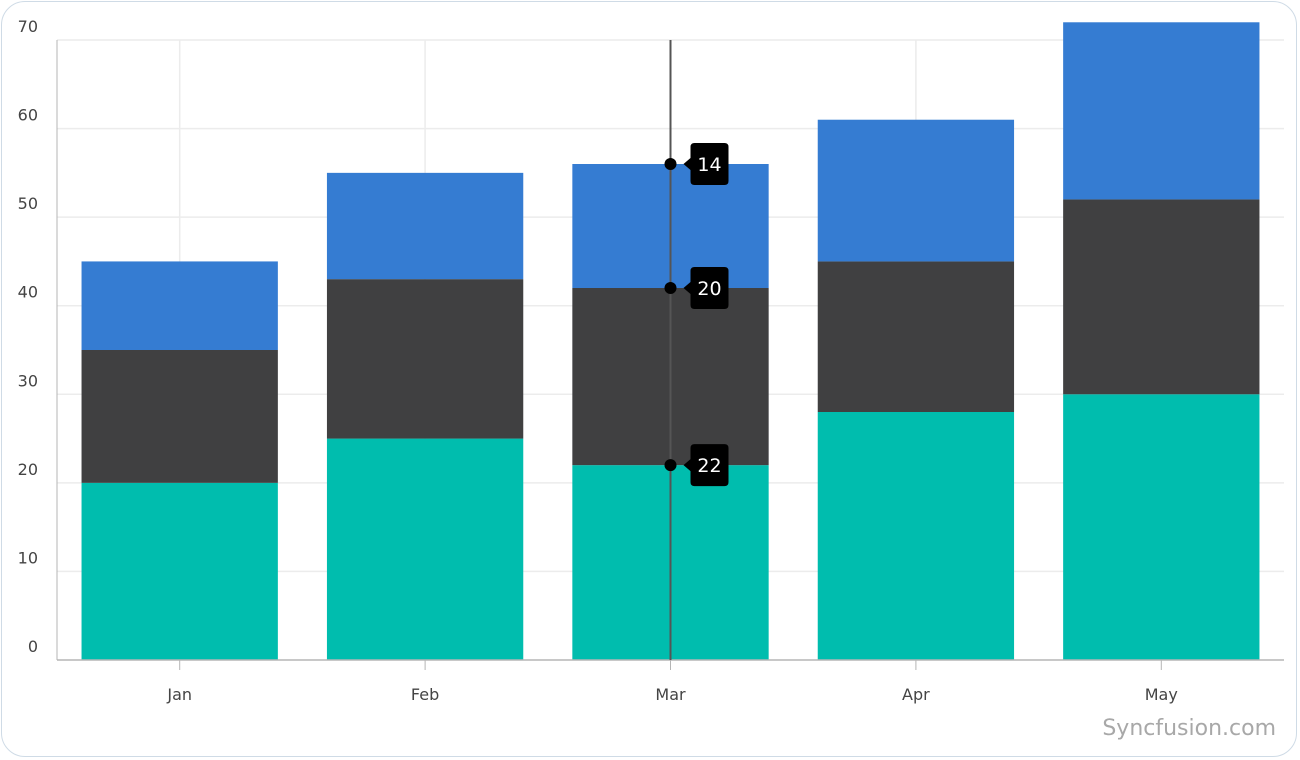 The image size is (1300, 760). What do you see at coordinates (28, 292) in the screenshot?
I see `y-tick-label: 40` at bounding box center [28, 292].